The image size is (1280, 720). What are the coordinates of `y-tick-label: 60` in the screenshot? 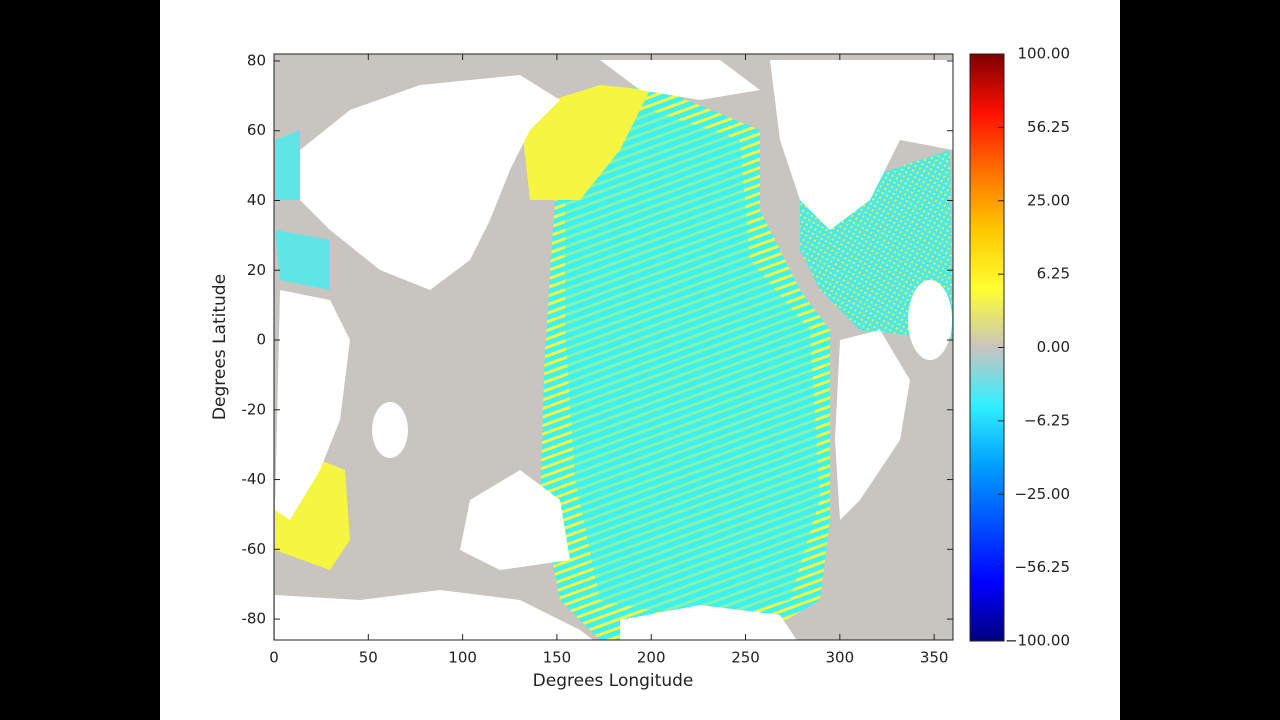 It's located at (256, 130).